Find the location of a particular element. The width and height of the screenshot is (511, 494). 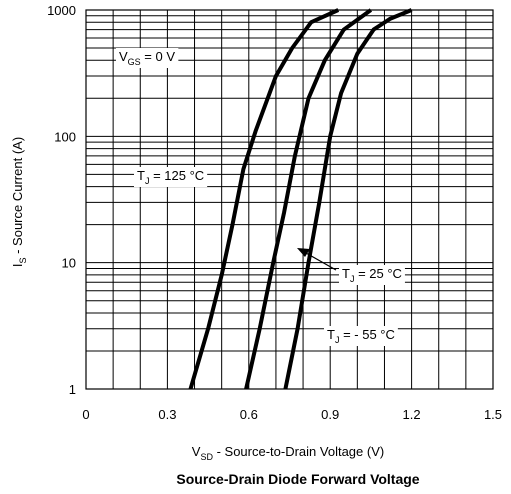

arrow-head-icon is located at coordinates (303, 252).